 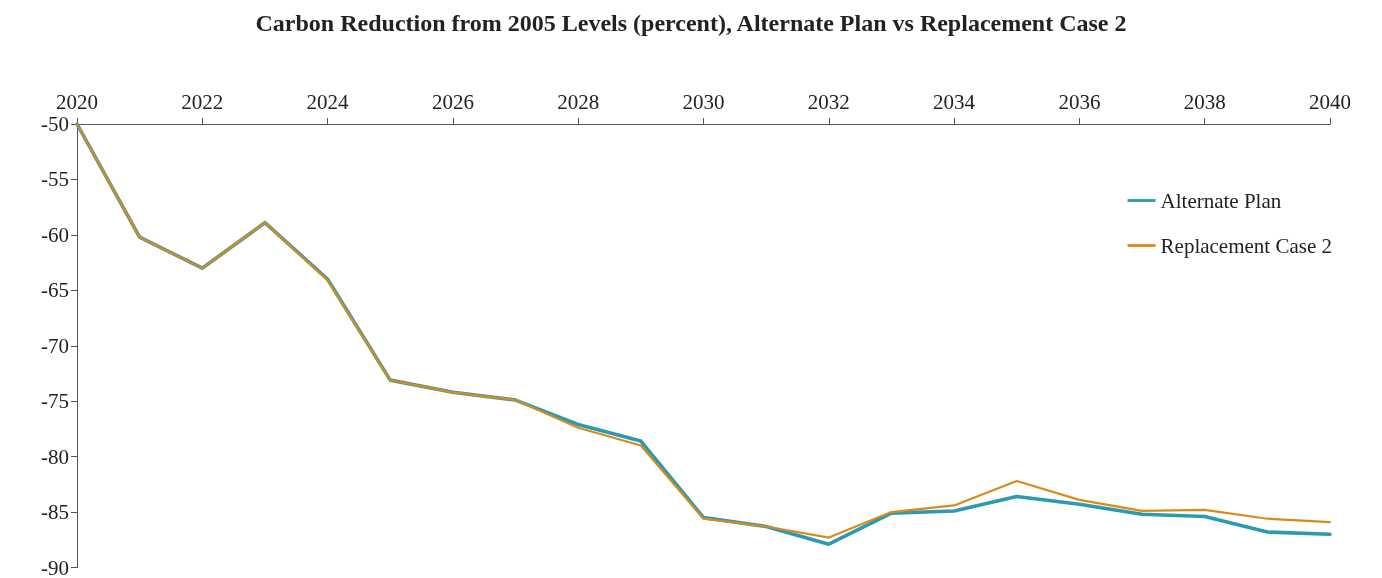 I want to click on x-tick-label: 2036, so click(x=1079, y=101).